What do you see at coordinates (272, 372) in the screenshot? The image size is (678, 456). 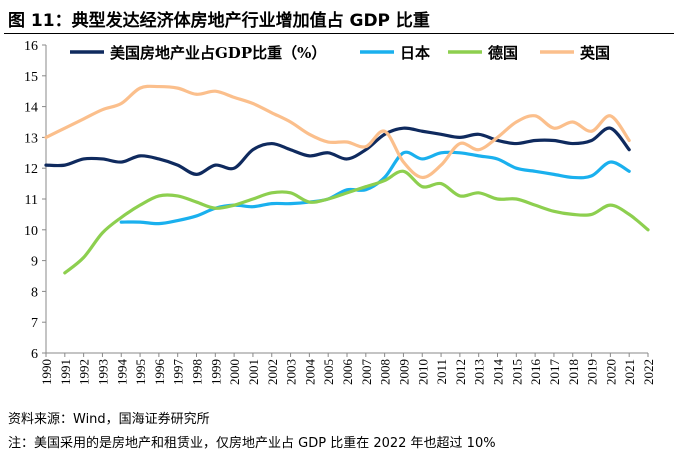 I see `x-tick-label: 2002` at bounding box center [272, 372].